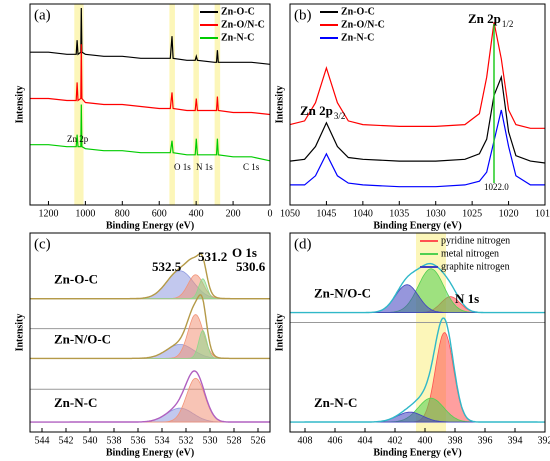  I want to click on x-tick-label: 600, so click(159, 213).